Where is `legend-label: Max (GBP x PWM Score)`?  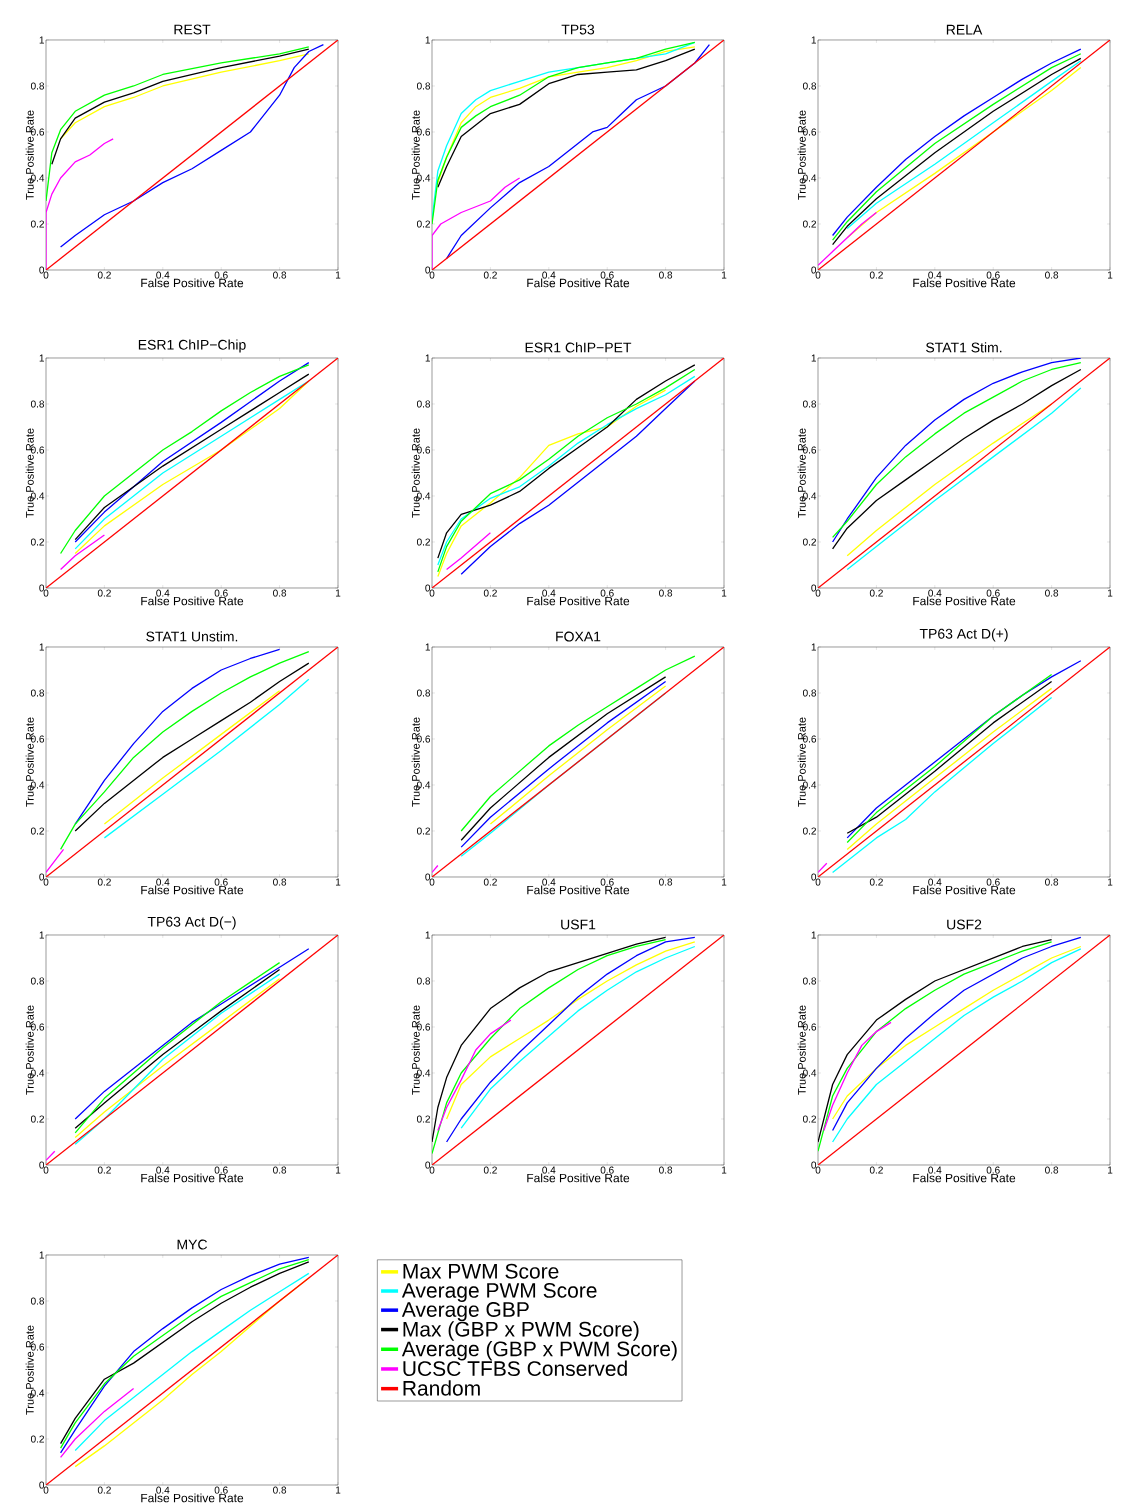 legend-label: Max (GBP x PWM Score) is located at coordinates (521, 1331).